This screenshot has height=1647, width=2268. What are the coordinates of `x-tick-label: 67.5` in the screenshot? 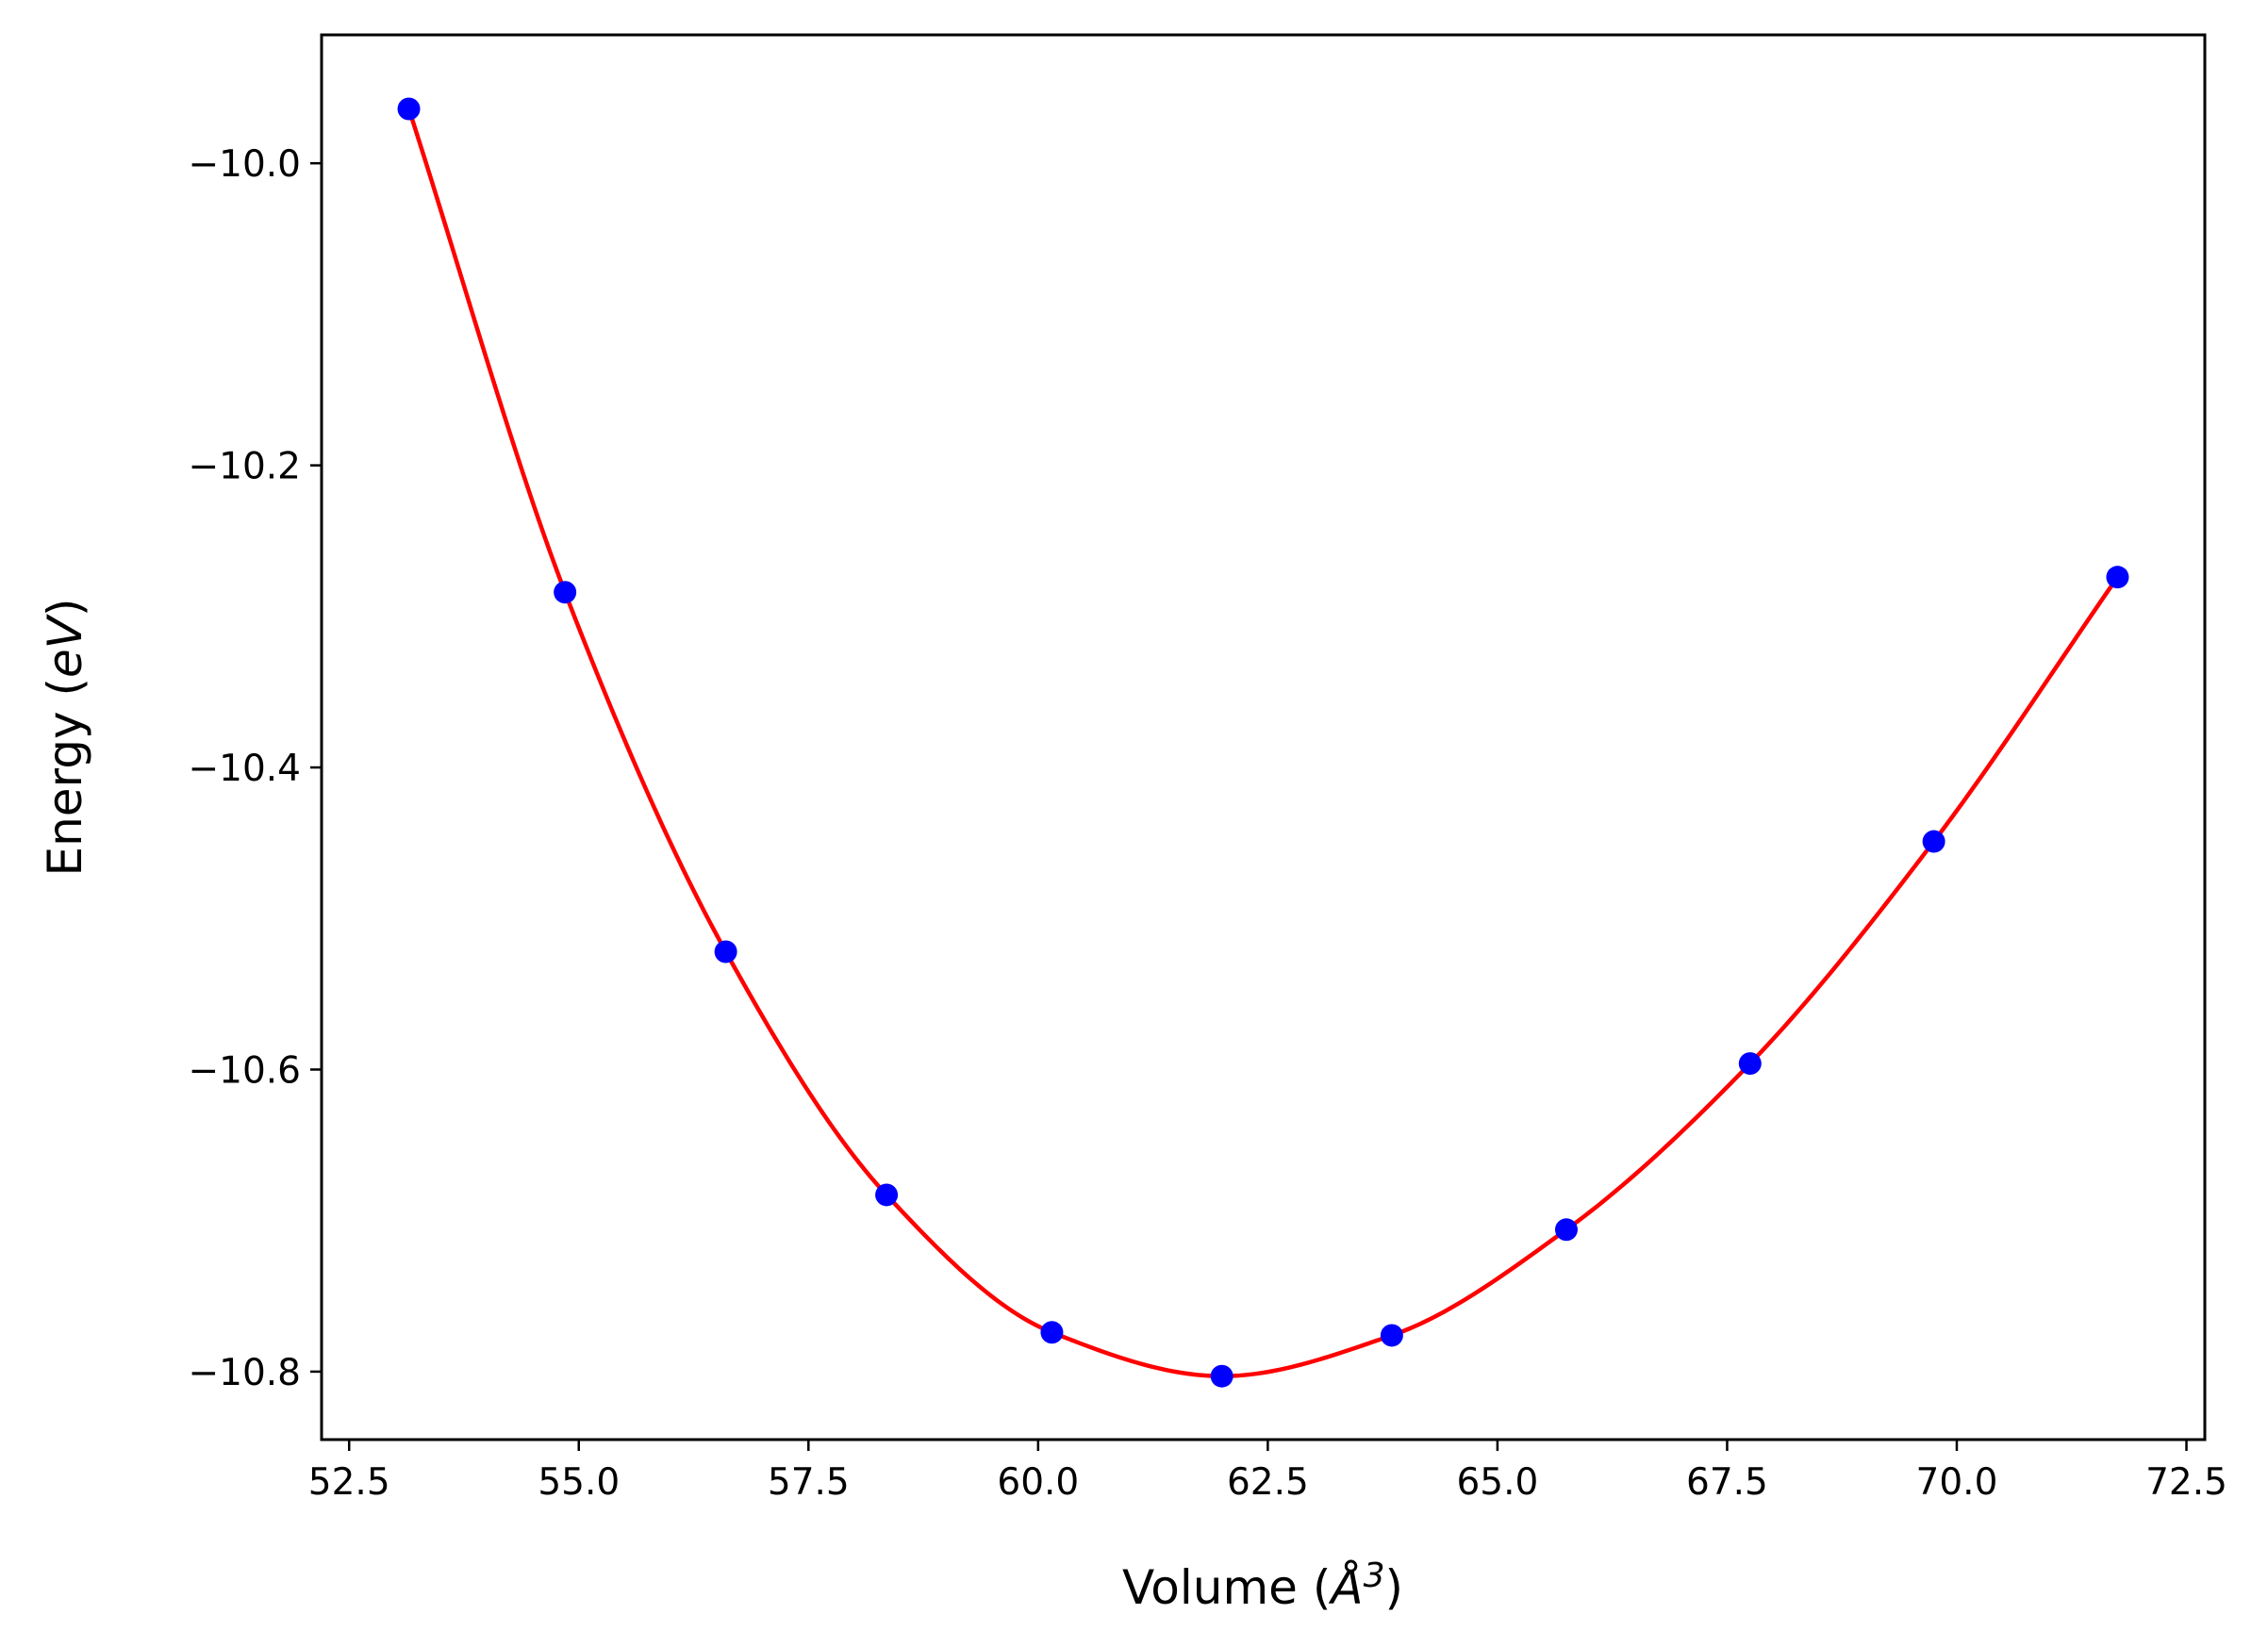 It's located at (1727, 1482).